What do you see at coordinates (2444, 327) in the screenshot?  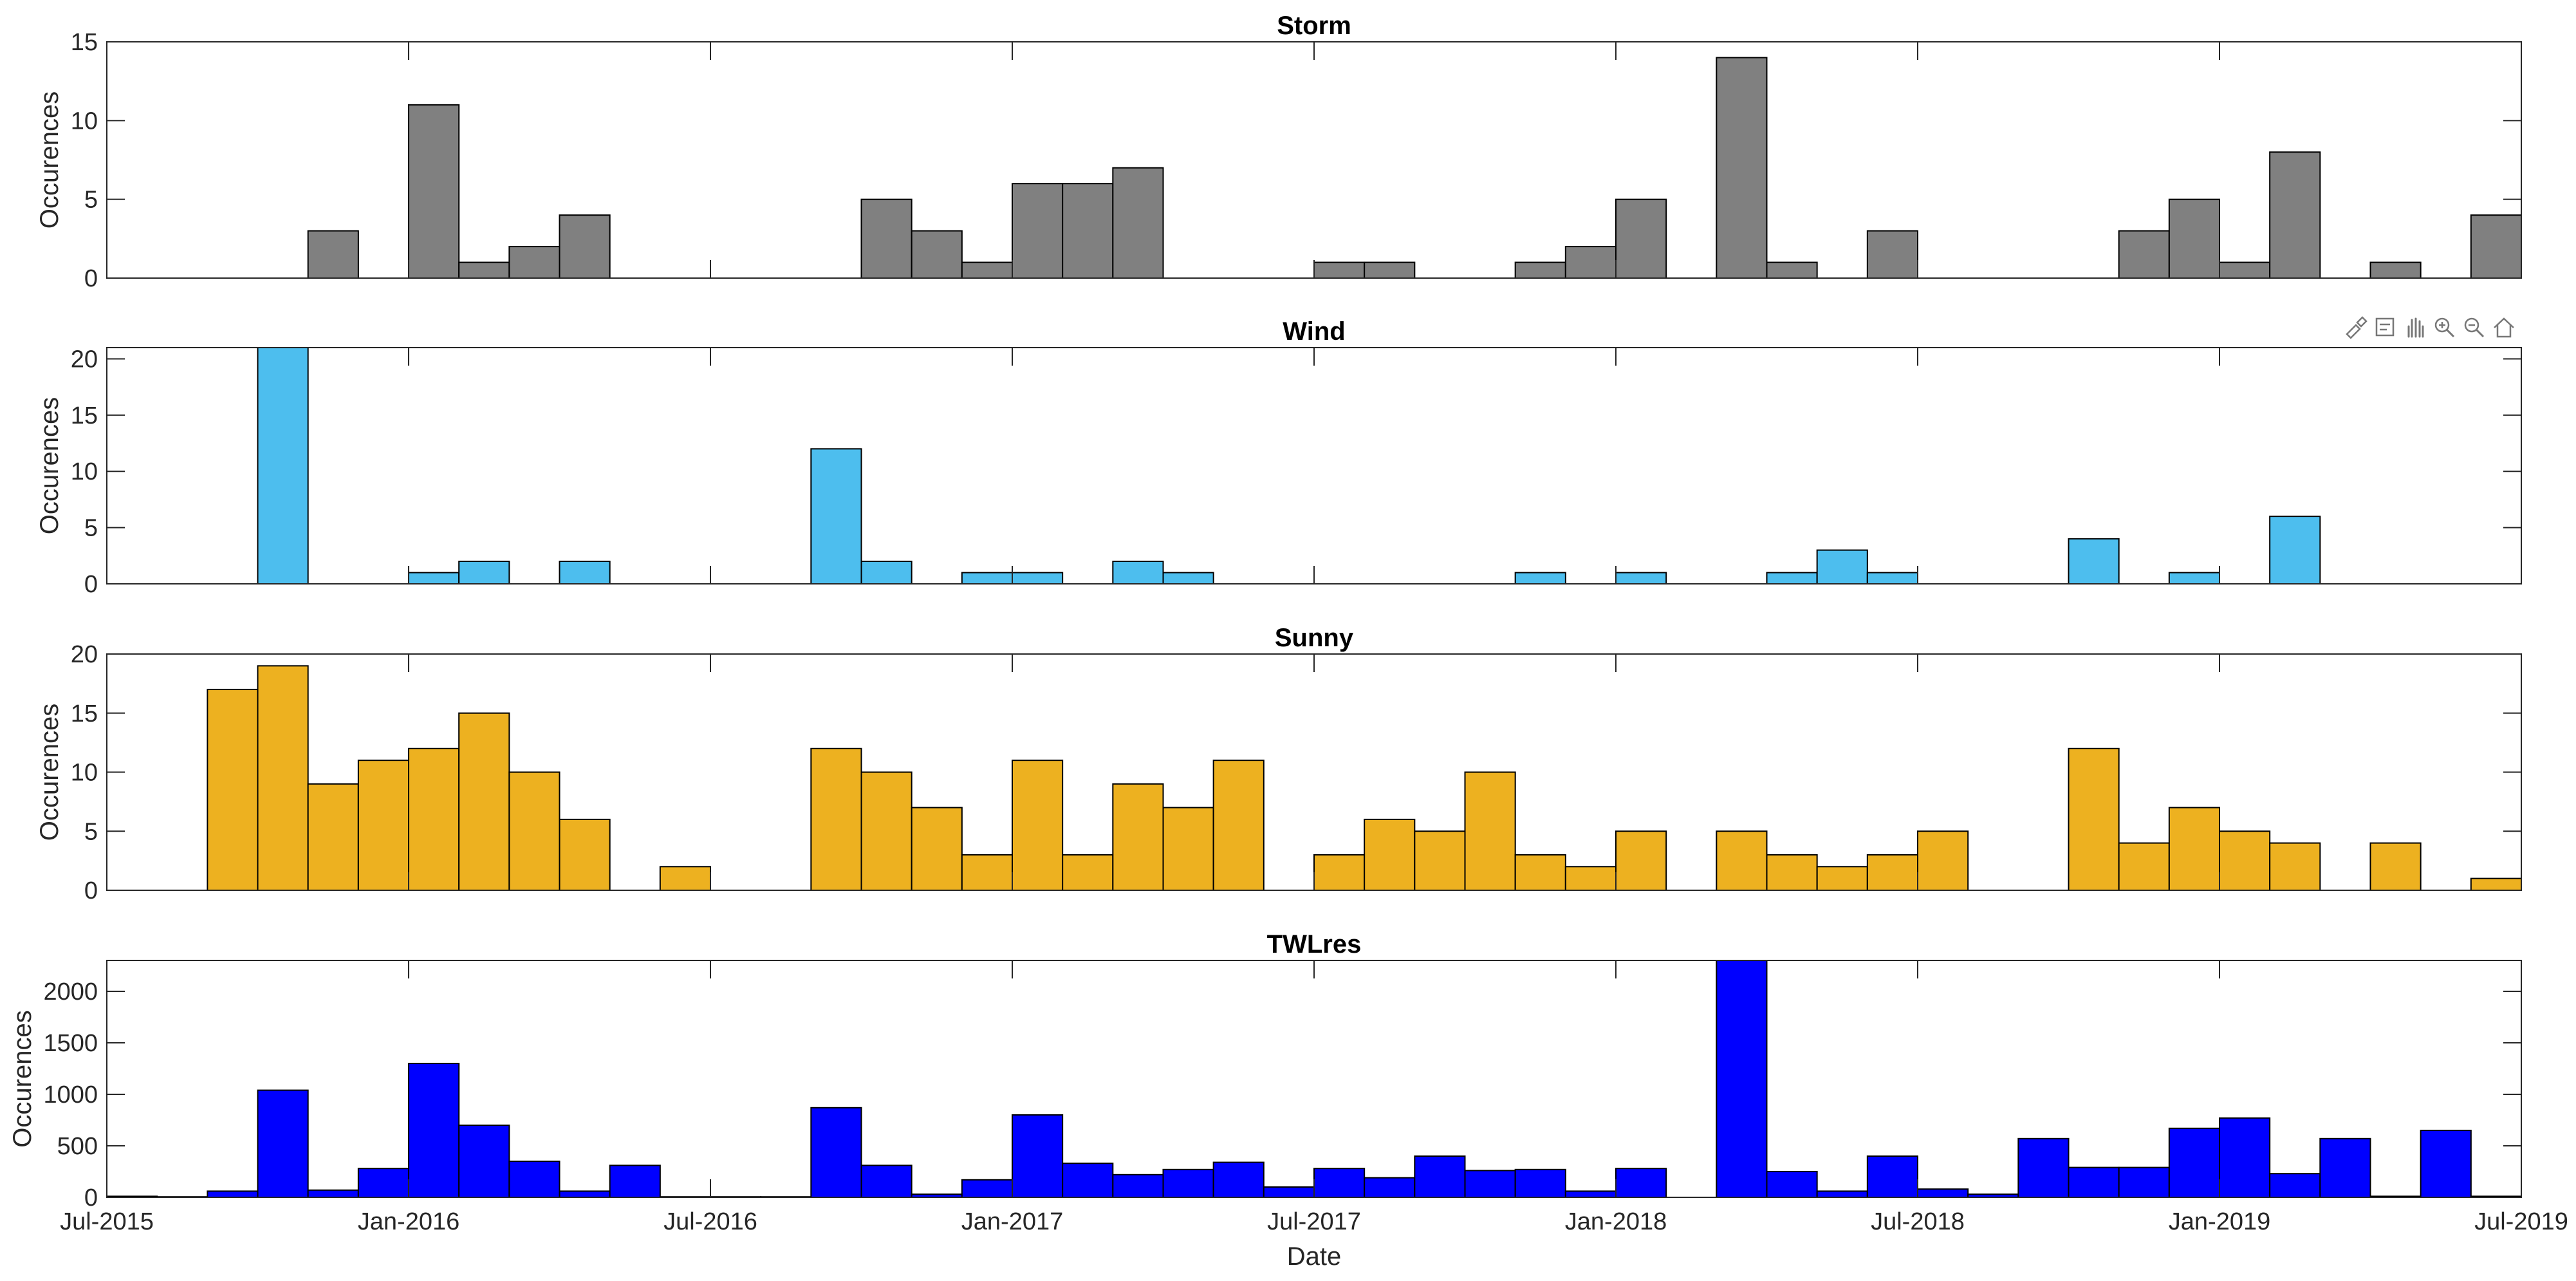 I see `zoom-in-icon` at bounding box center [2444, 327].